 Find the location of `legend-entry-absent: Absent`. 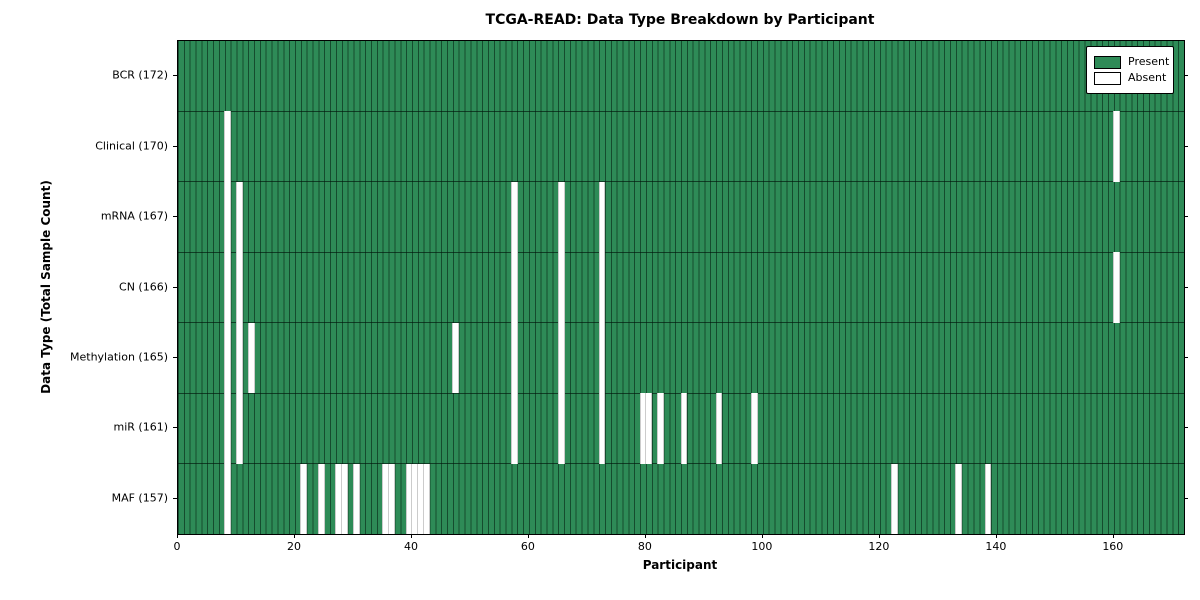

legend-entry-absent: Absent is located at coordinates (1130, 78).